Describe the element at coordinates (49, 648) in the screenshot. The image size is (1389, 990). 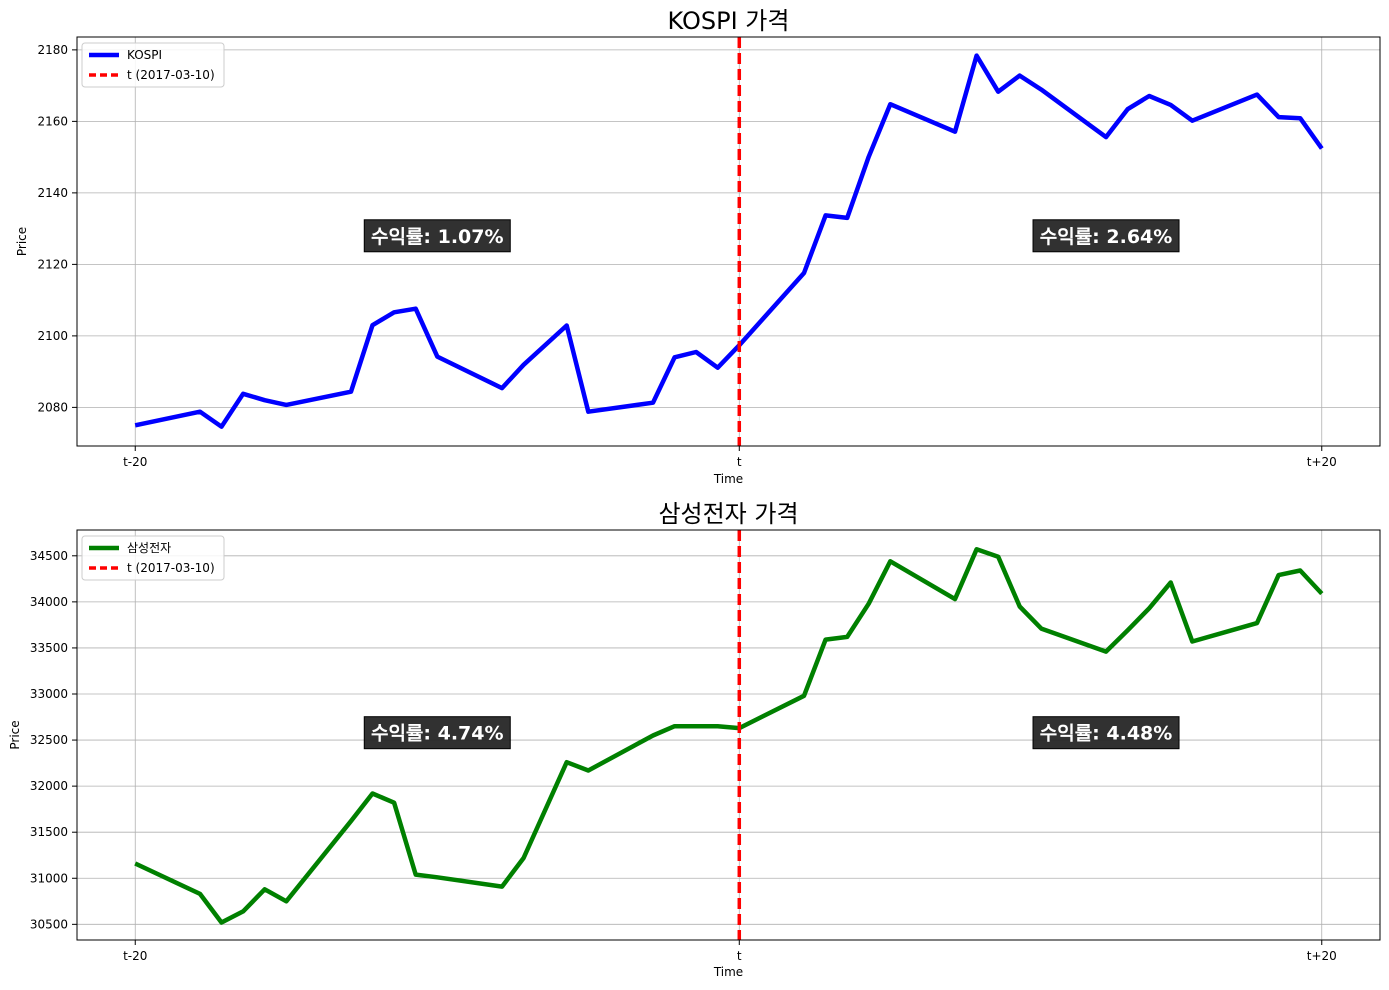
I see `y-tick-label: 33500` at that location.